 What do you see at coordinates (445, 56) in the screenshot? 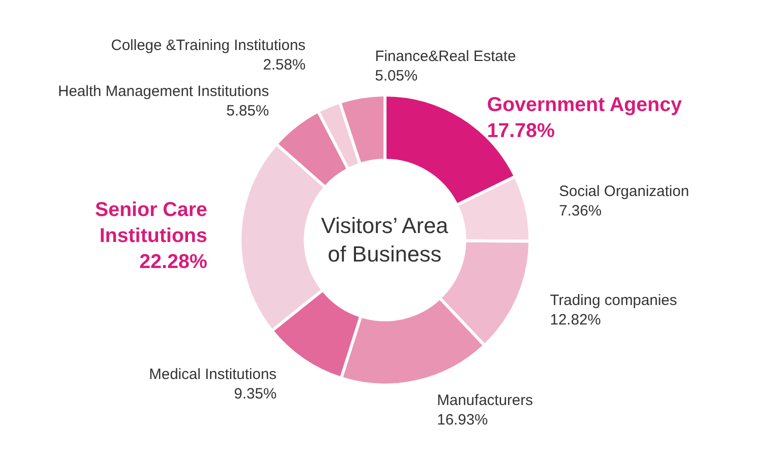
I see `slice-label: Finance&Real Estate` at bounding box center [445, 56].